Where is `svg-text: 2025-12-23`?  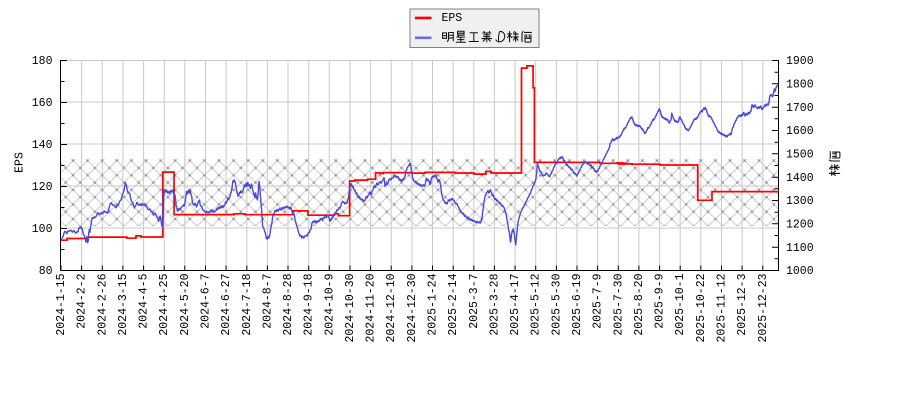 svg-text: 2025-12-23 is located at coordinates (763, 307).